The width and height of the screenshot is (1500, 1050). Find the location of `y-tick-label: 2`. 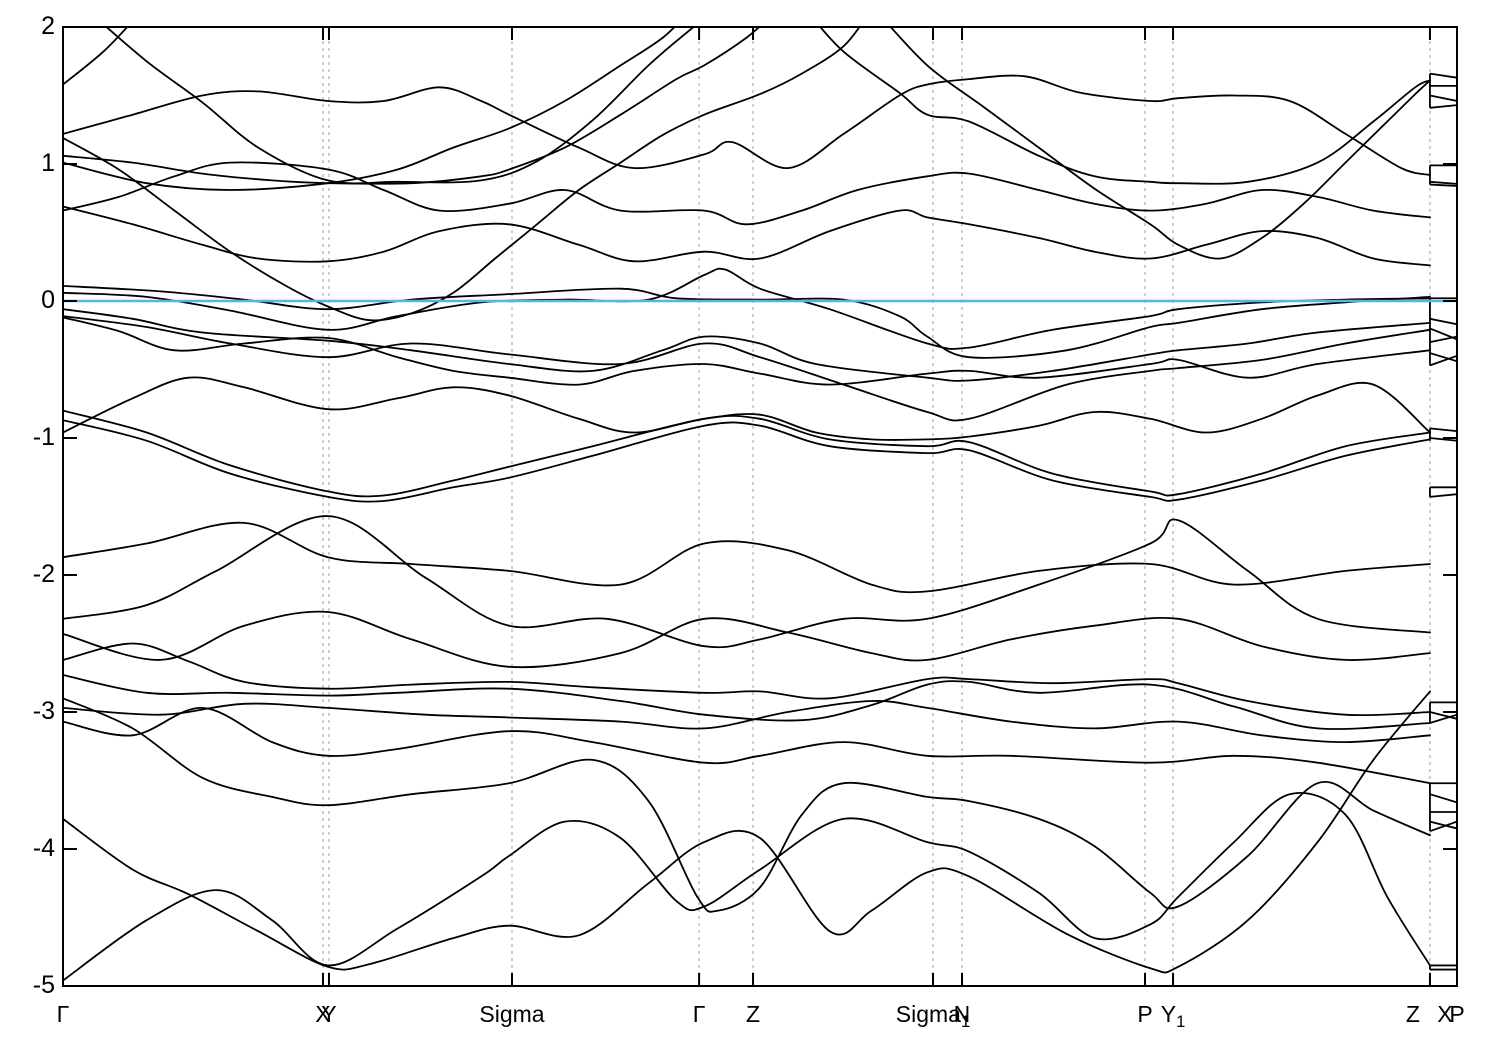

y-tick-label: 2 is located at coordinates (48, 26).